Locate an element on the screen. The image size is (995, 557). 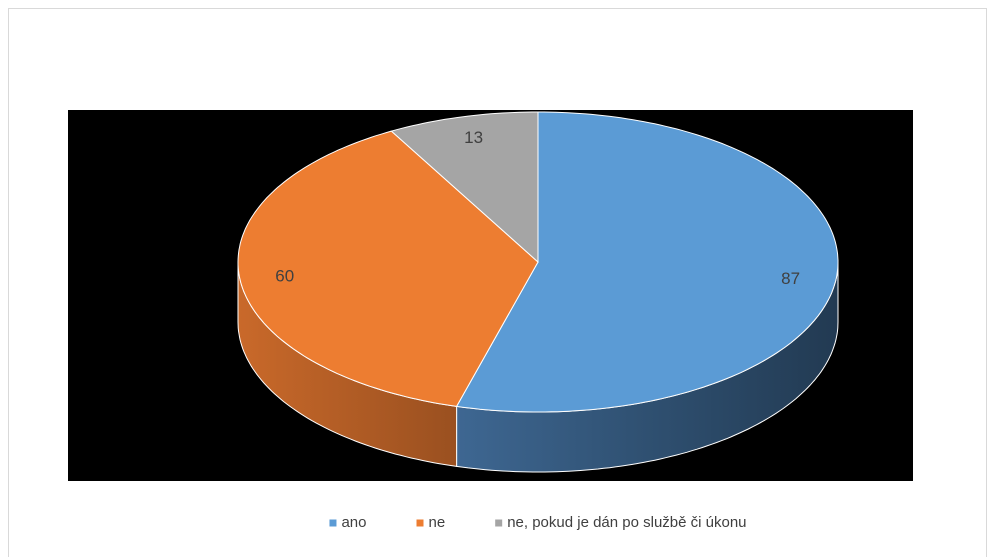
legend: ano ne ne, pokud je dán po službě či úkonu is located at coordinates (538, 522).